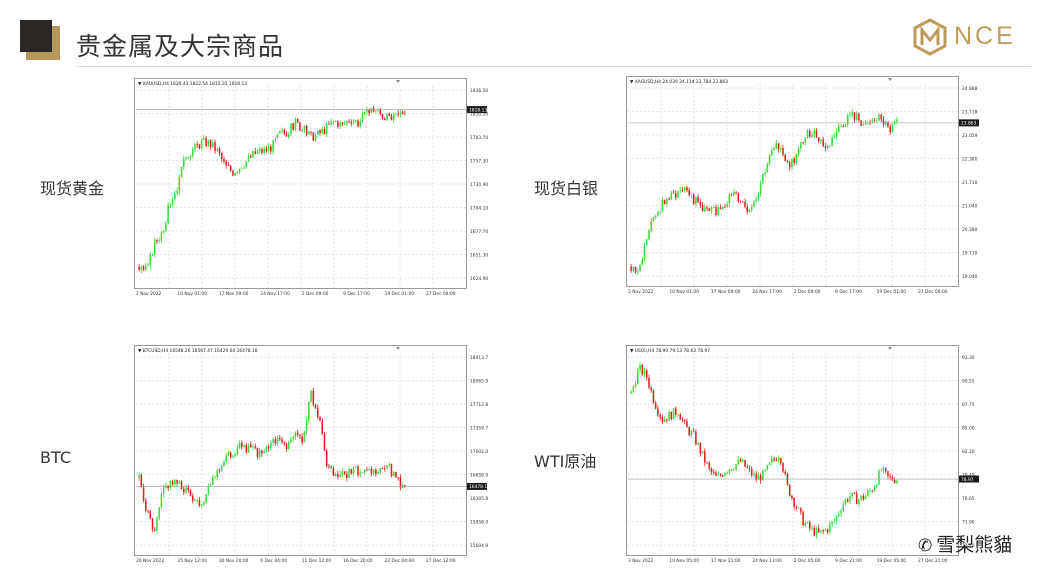 The image size is (1052, 581). I want to click on y-tick-label: 71.10, so click(968, 546).